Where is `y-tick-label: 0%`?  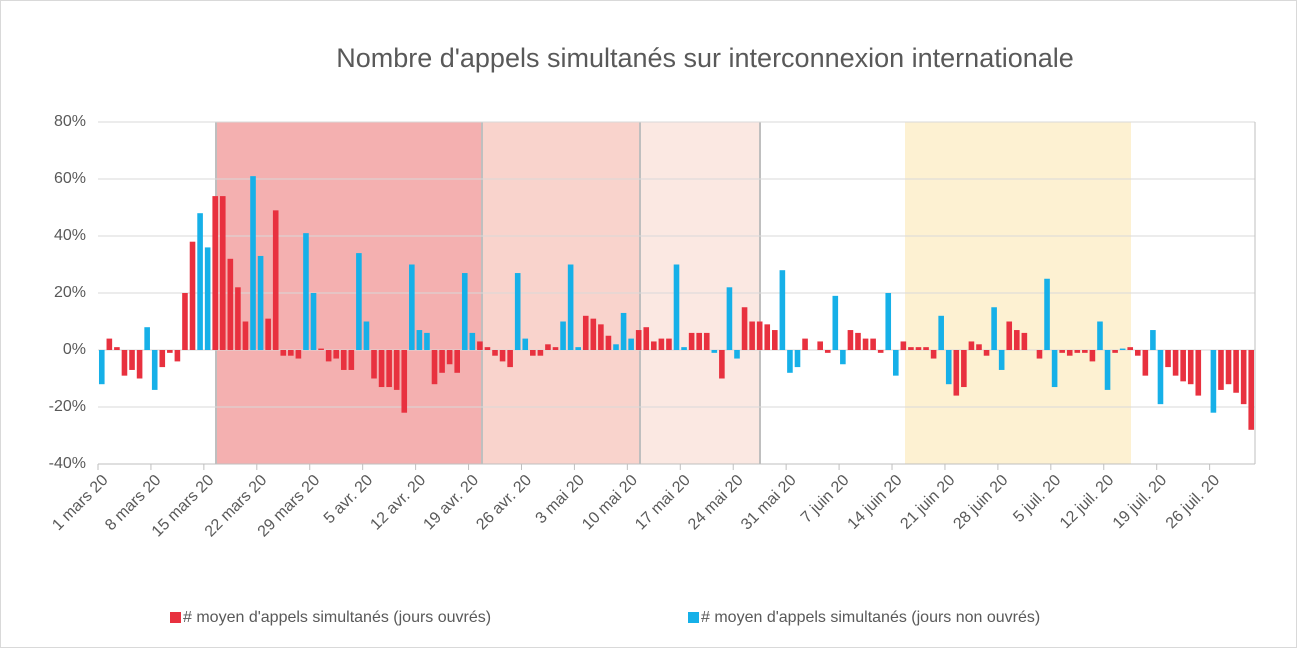 y-tick-label: 0% is located at coordinates (74, 349).